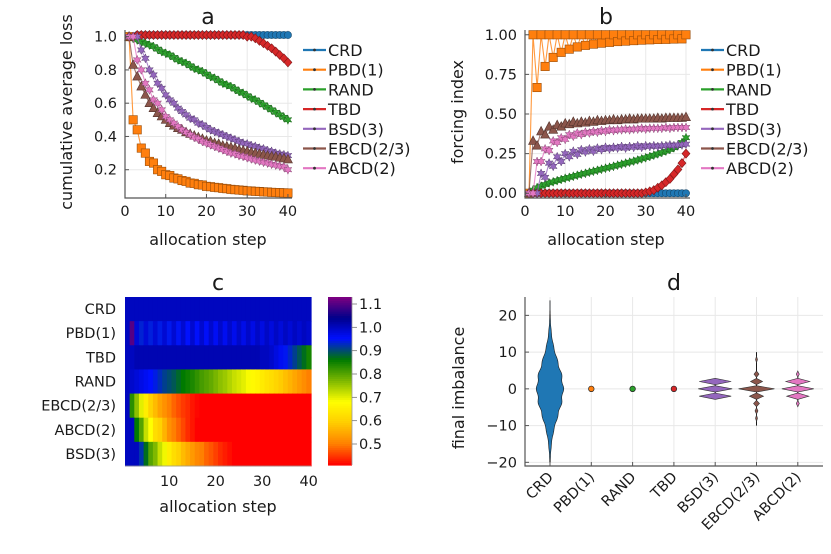 Image resolution: width=831 pixels, height=554 pixels. What do you see at coordinates (674, 283) in the screenshot?
I see `panel-d-title: d` at bounding box center [674, 283].